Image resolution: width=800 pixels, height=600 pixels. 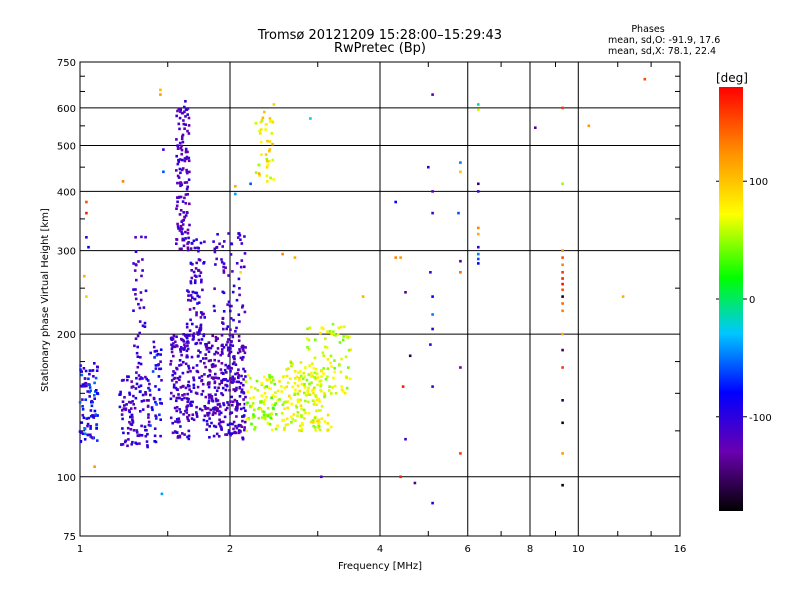 I want to click on chart-title: Tromsø 20121209 15:28:00–15:29:43, so click(x=379, y=35).